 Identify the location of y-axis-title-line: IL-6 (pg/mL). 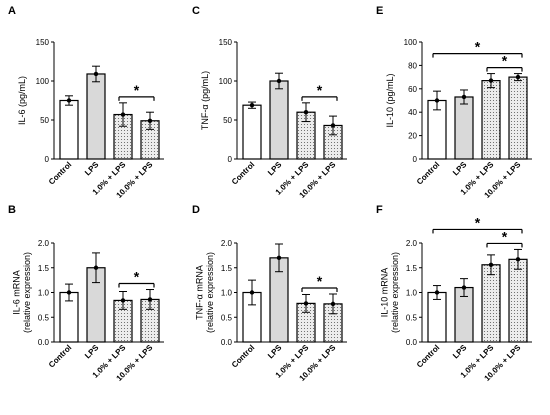
(22, 100).